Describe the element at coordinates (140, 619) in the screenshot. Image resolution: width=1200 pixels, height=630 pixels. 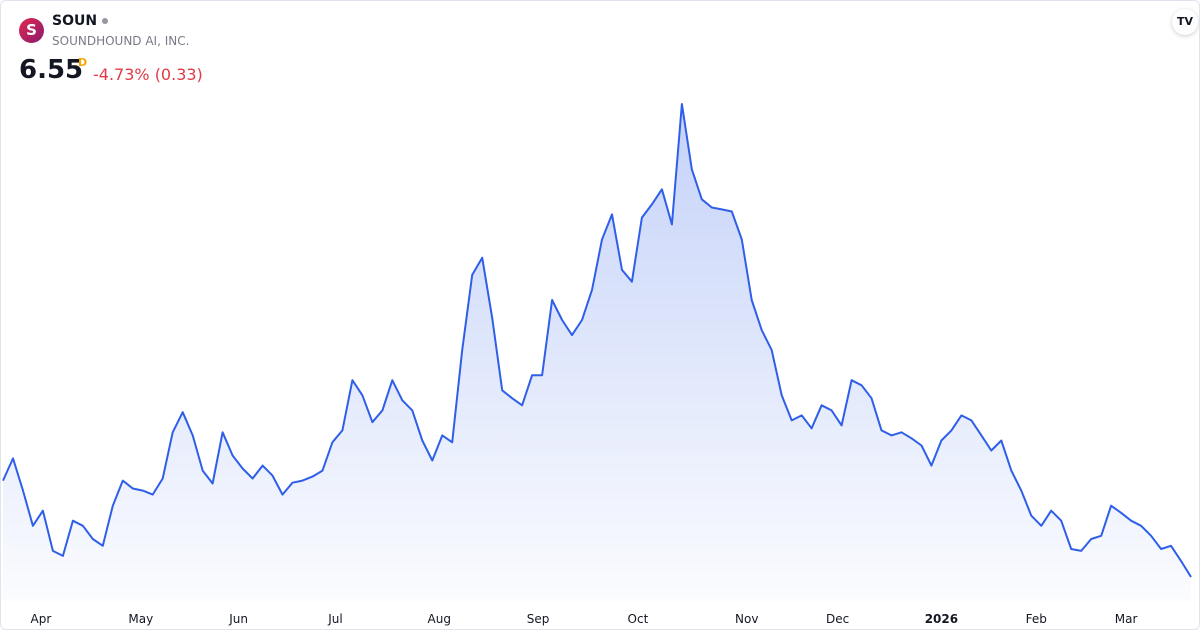
I see `x-tick-label: May` at that location.